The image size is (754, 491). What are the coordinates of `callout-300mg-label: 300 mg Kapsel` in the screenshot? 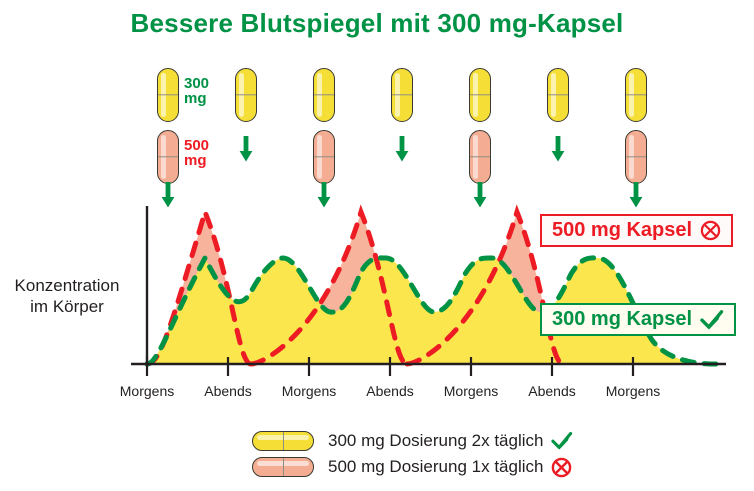 It's located at (622, 319).